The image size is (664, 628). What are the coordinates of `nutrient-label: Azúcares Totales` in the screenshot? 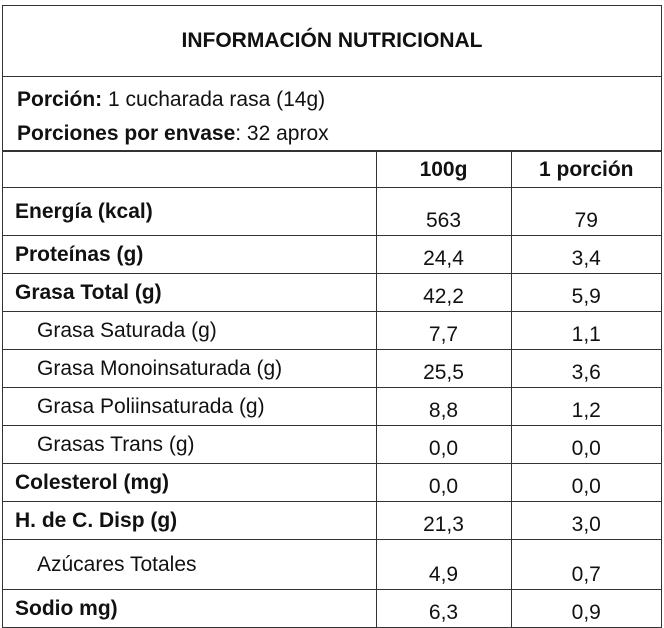 It's located at (190, 564).